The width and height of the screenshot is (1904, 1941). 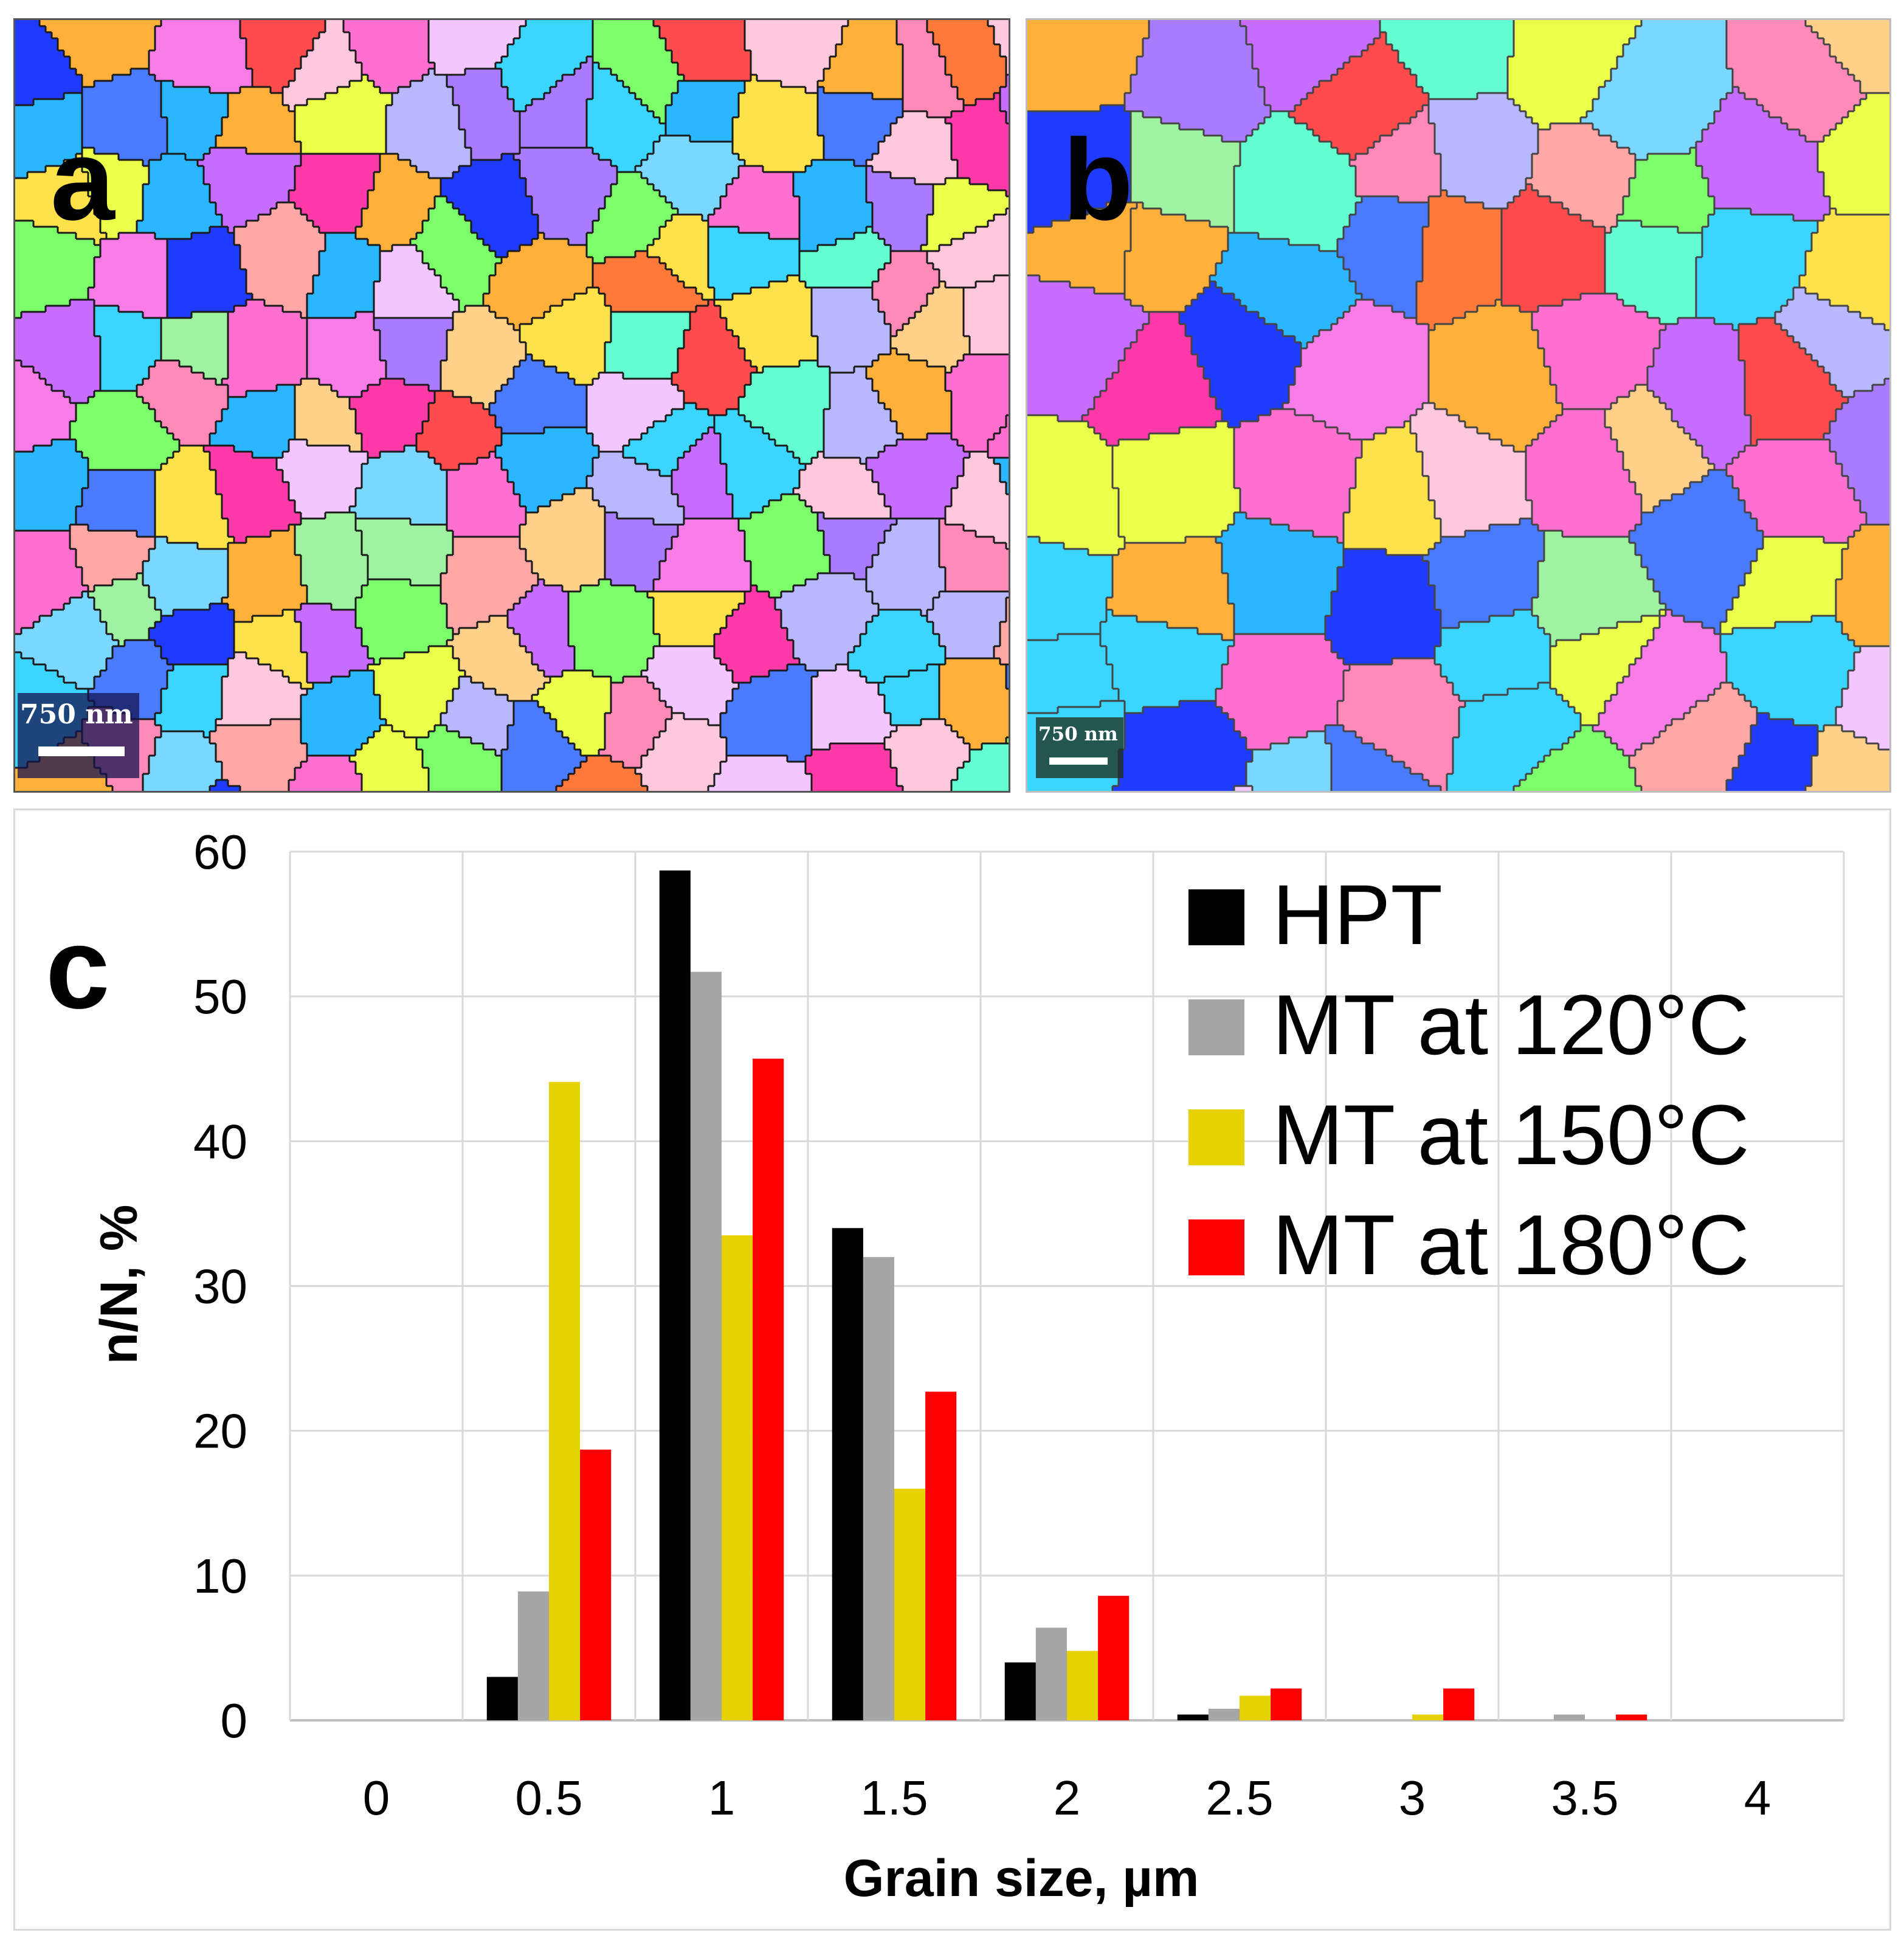 What do you see at coordinates (1412, 1798) in the screenshot?
I see `x-tick-label: 3` at bounding box center [1412, 1798].